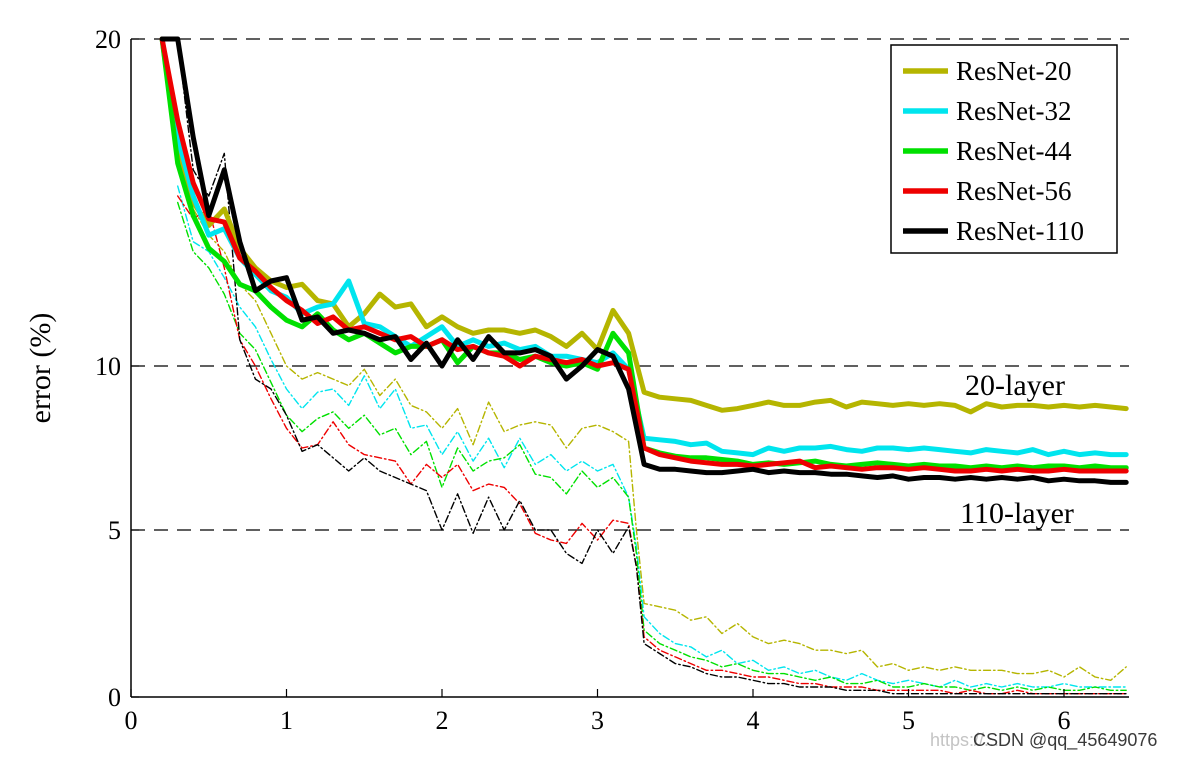 Image resolution: width=1181 pixels, height=762 pixels. What do you see at coordinates (908, 720) in the screenshot?
I see `x-tick-label: 5` at bounding box center [908, 720].